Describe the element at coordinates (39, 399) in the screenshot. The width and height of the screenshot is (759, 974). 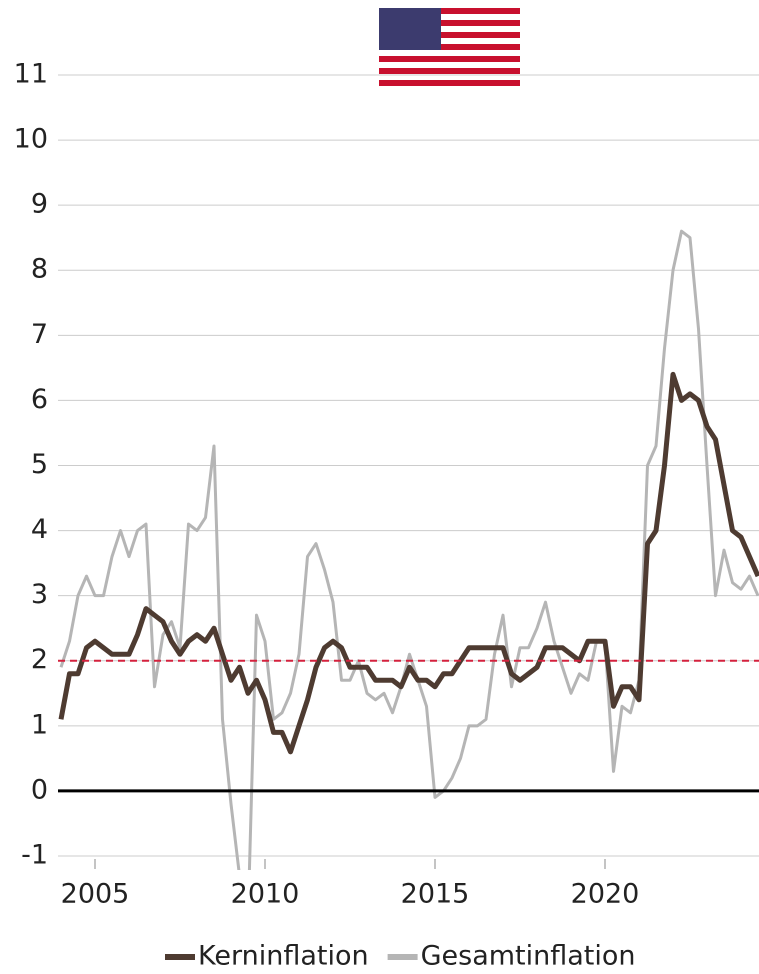
I see `y-tick-label: 6` at that location.